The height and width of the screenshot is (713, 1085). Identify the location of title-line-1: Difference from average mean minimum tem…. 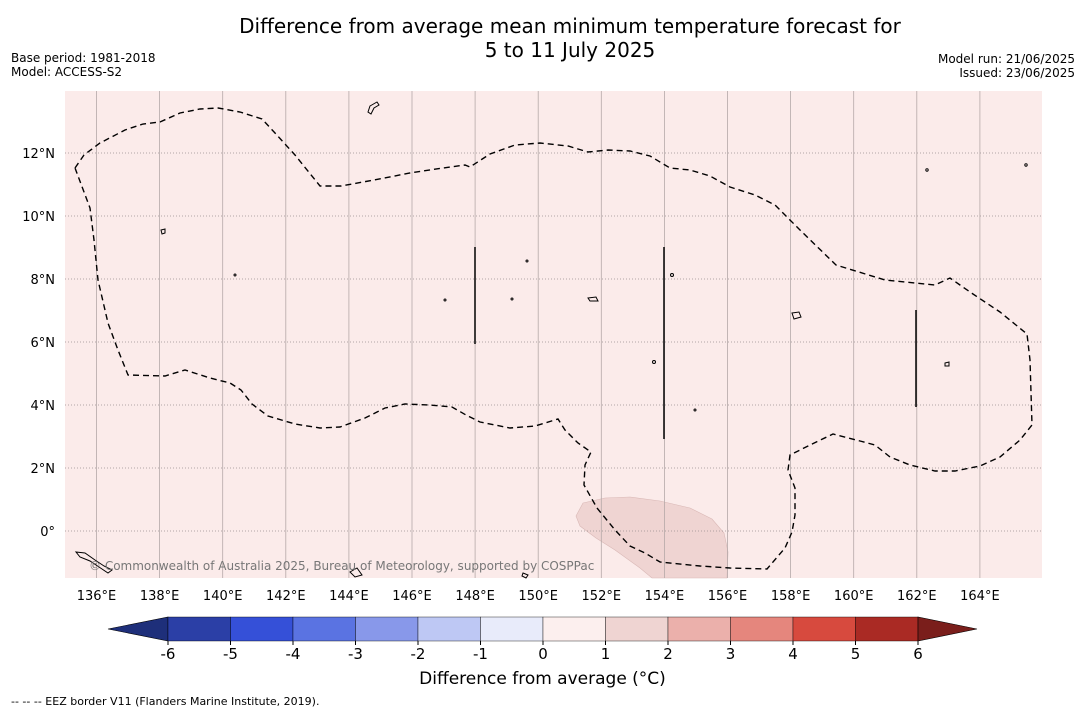
(570, 26).